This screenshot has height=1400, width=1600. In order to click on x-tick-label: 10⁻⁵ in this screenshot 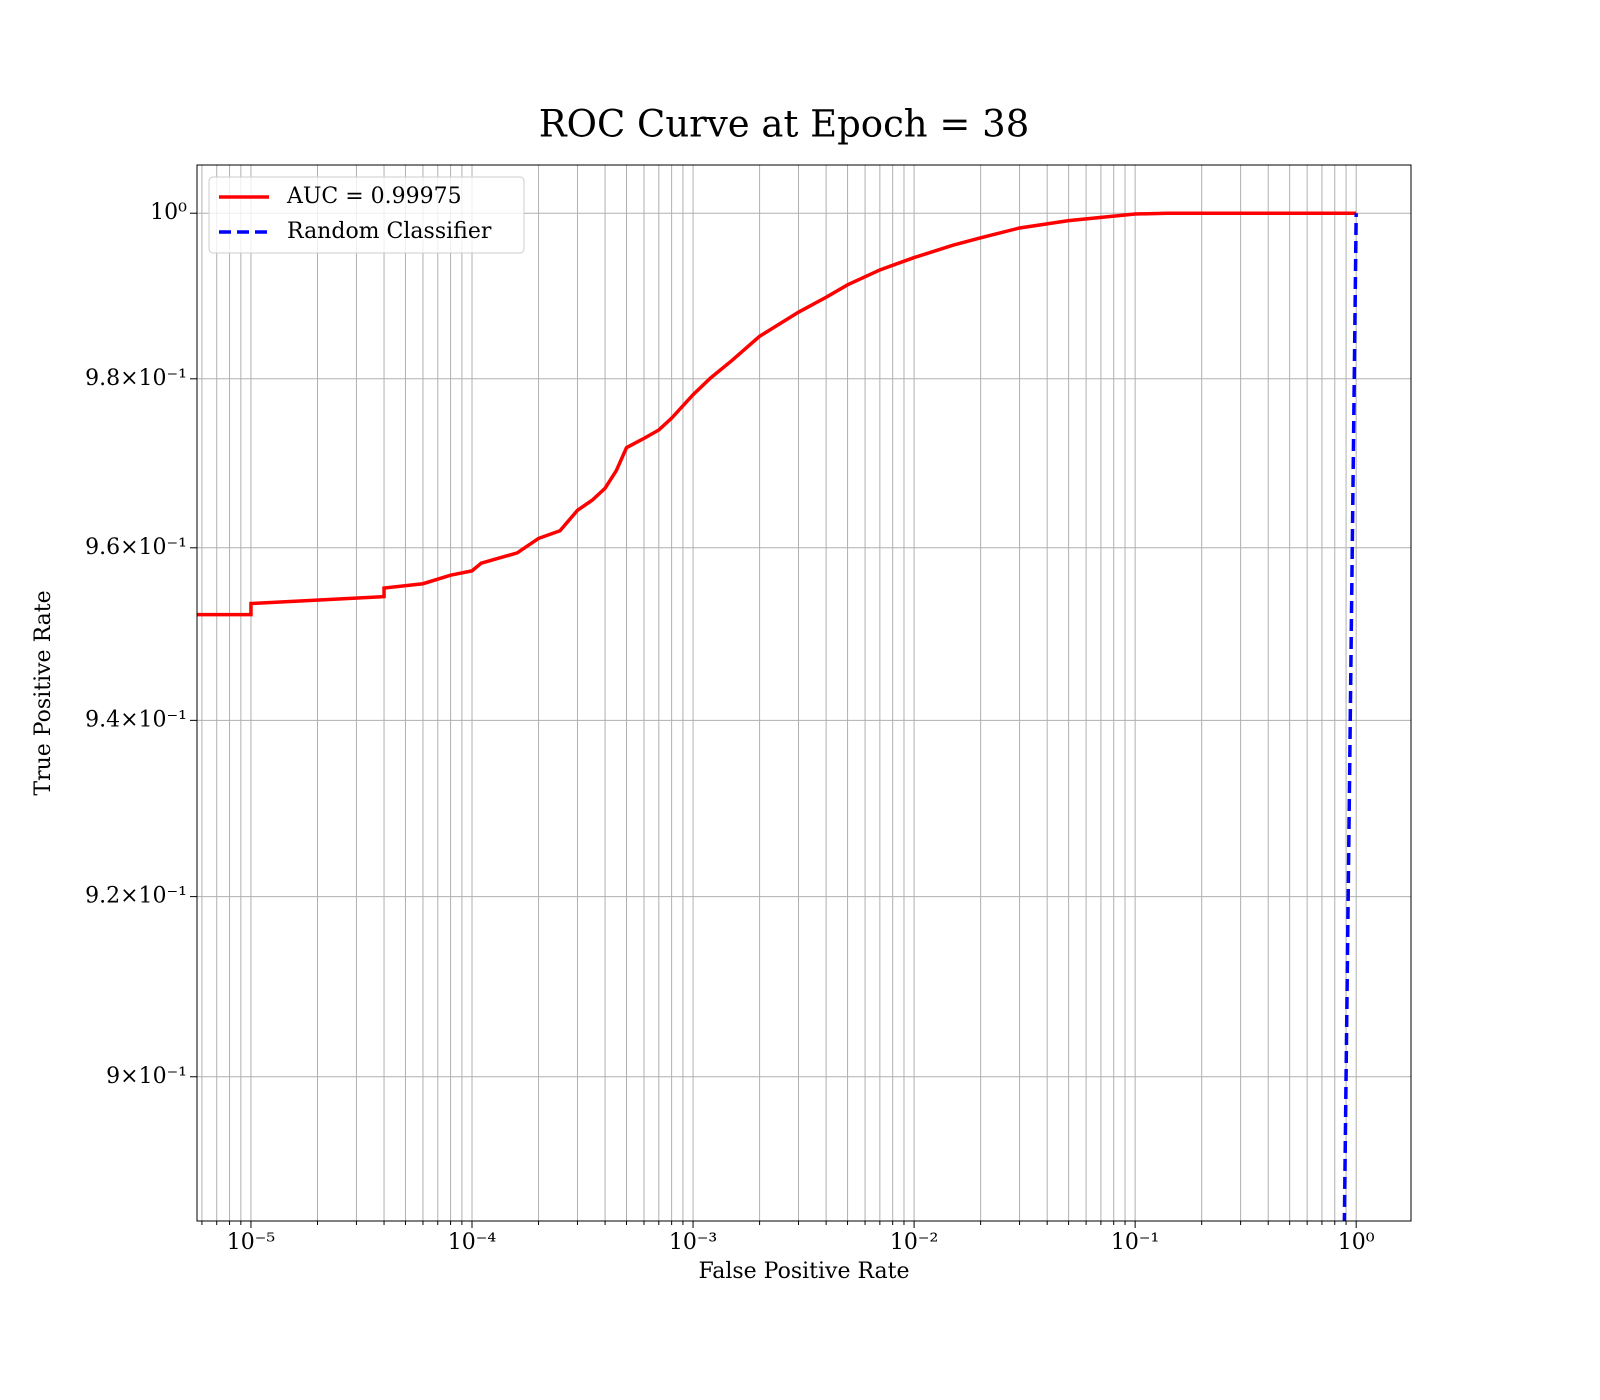, I will do `click(251, 1242)`.